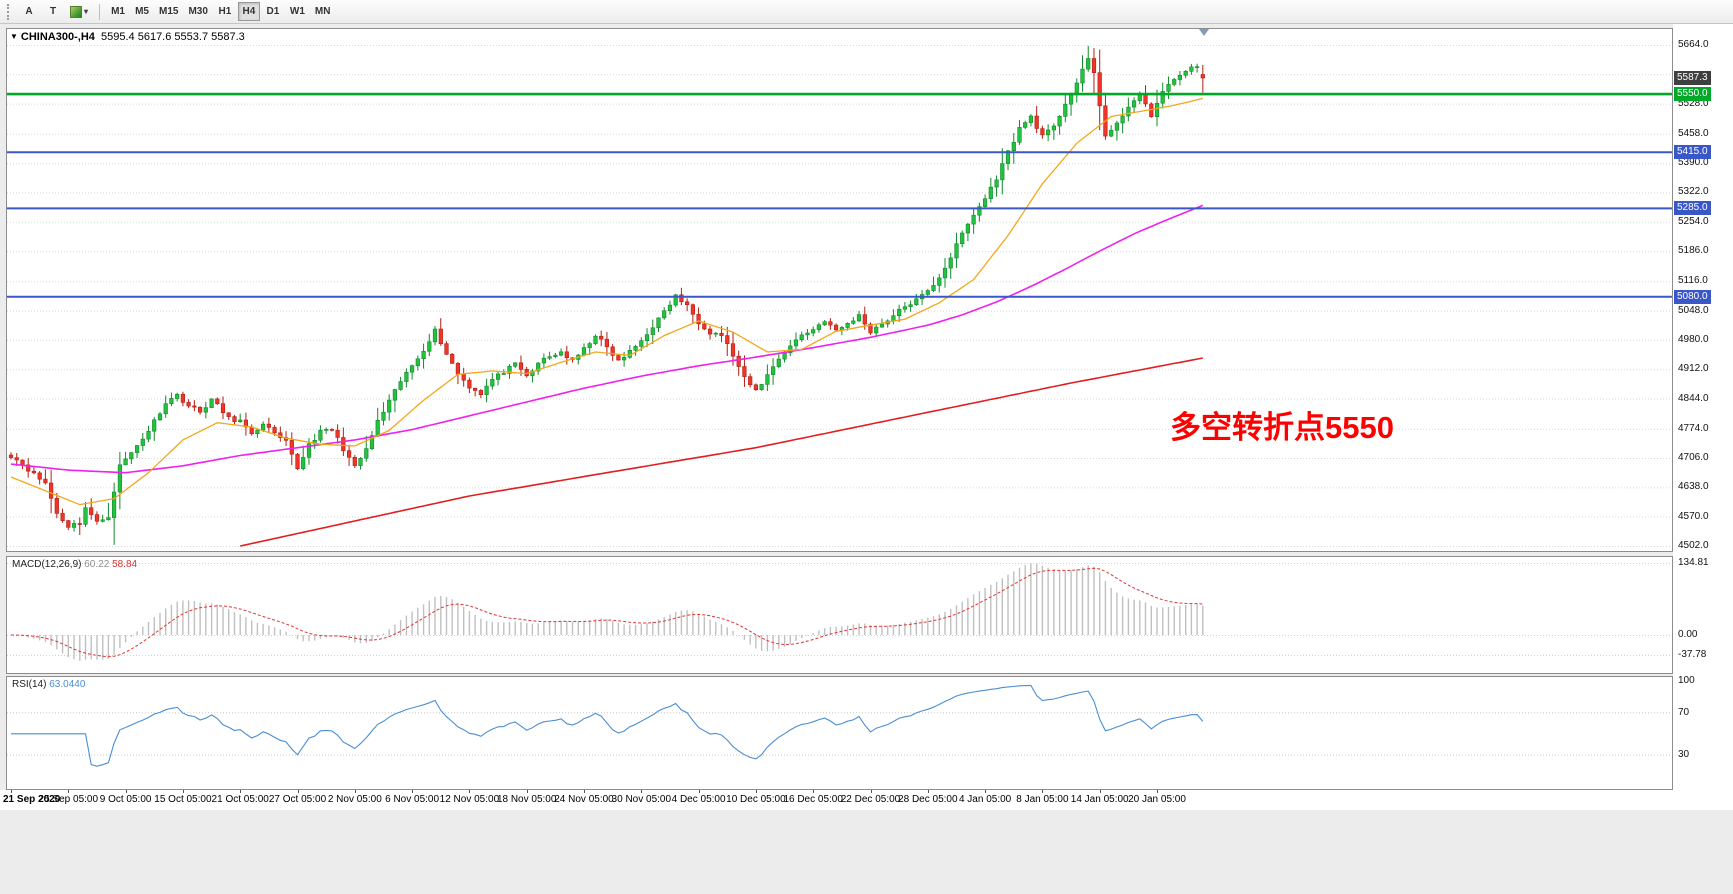 The image size is (1733, 894). I want to click on level-price-box: 5550.0, so click(1692, 94).